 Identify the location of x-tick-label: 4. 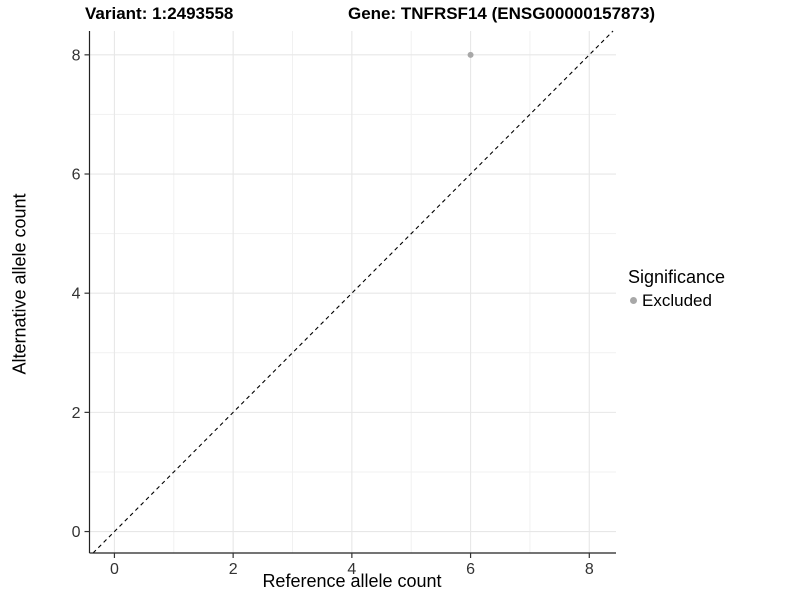
(351, 569).